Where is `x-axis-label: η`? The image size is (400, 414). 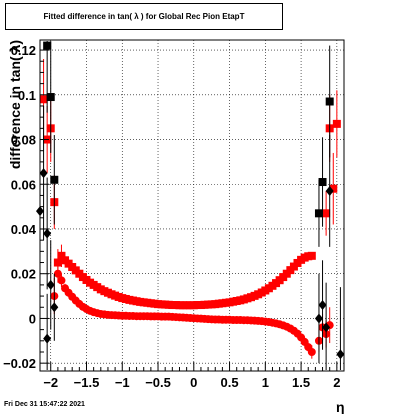
x-axis-label: η is located at coordinates (340, 406).